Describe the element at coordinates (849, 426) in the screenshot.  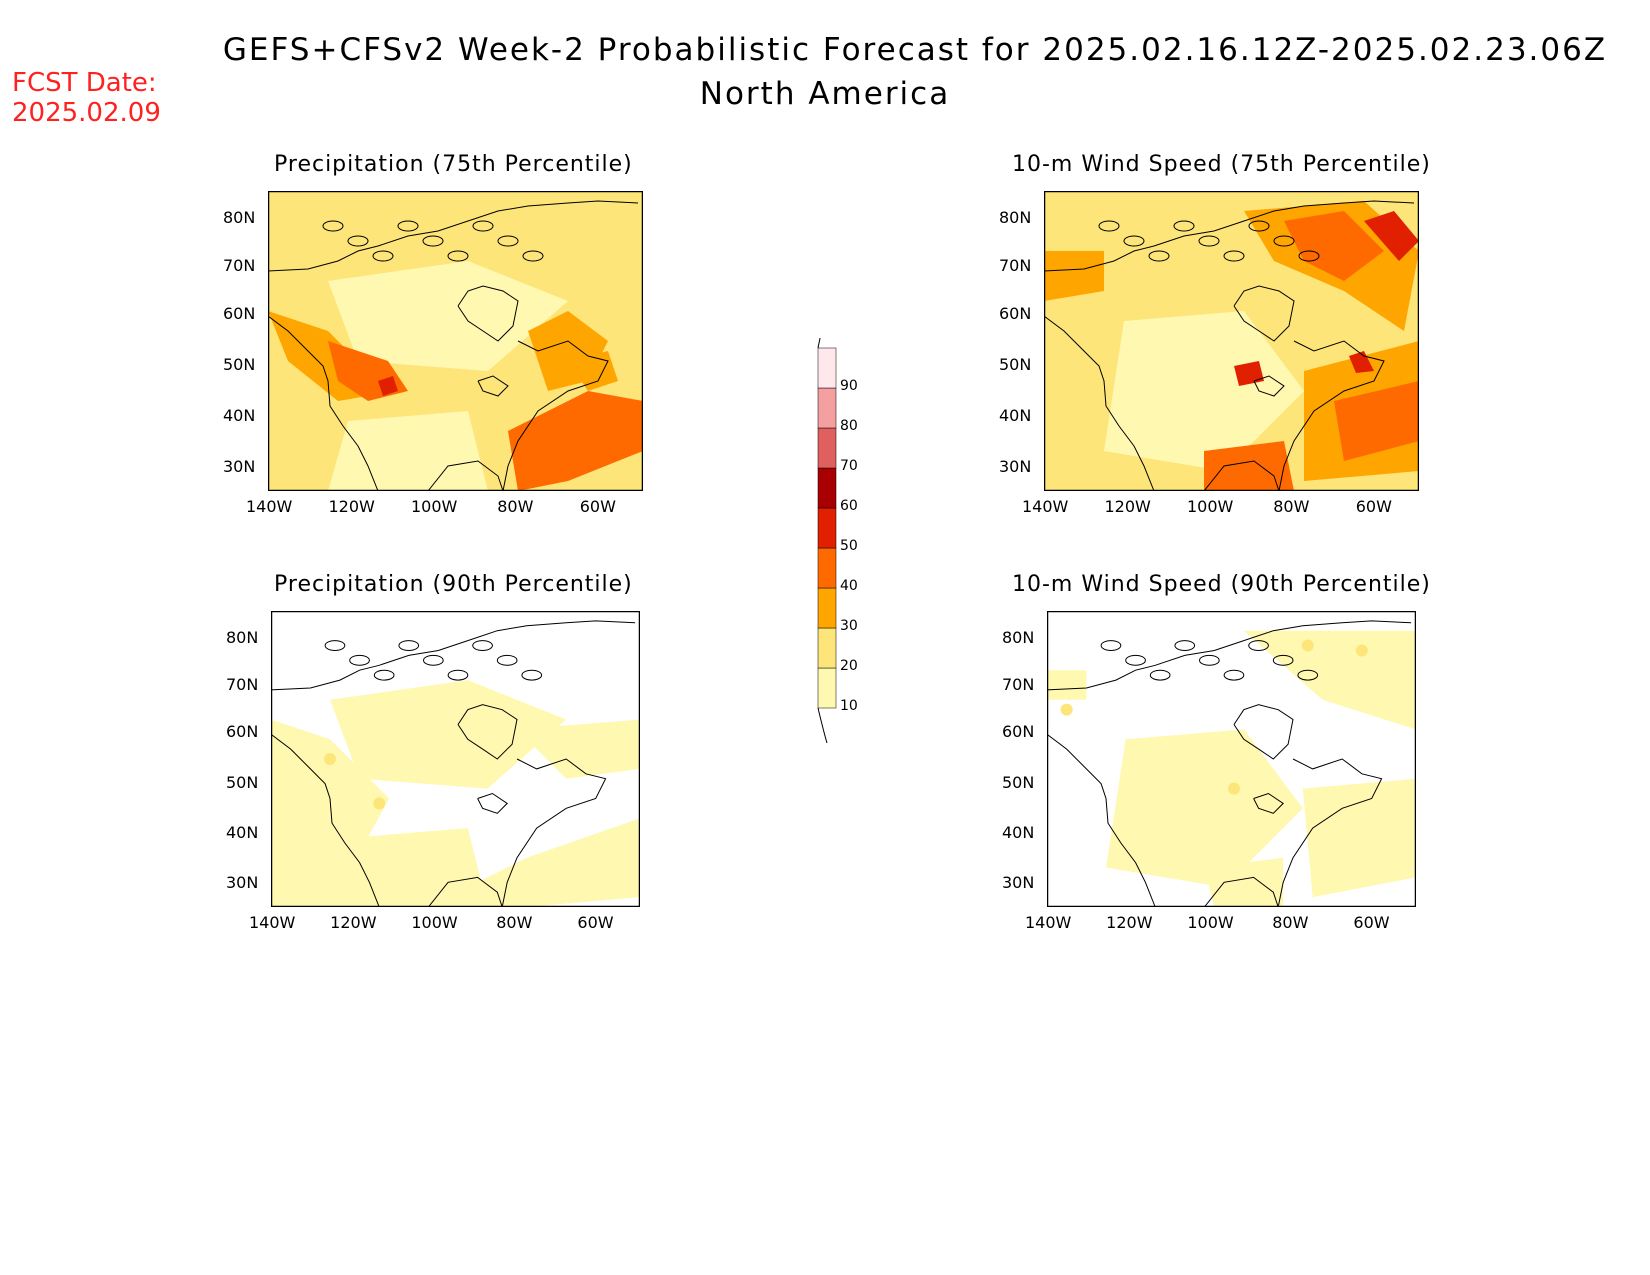
I see `colorbar-level-label: 80` at that location.